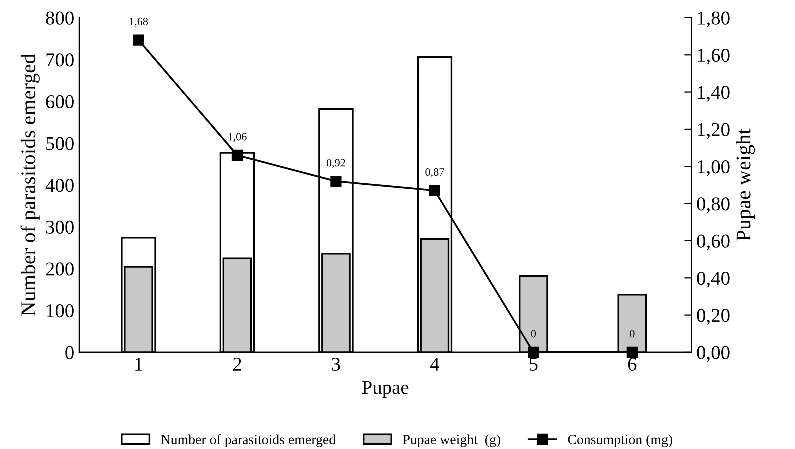 The width and height of the screenshot is (795, 449). What do you see at coordinates (60, 185) in the screenshot?
I see `y-tick-label: 400` at bounding box center [60, 185].